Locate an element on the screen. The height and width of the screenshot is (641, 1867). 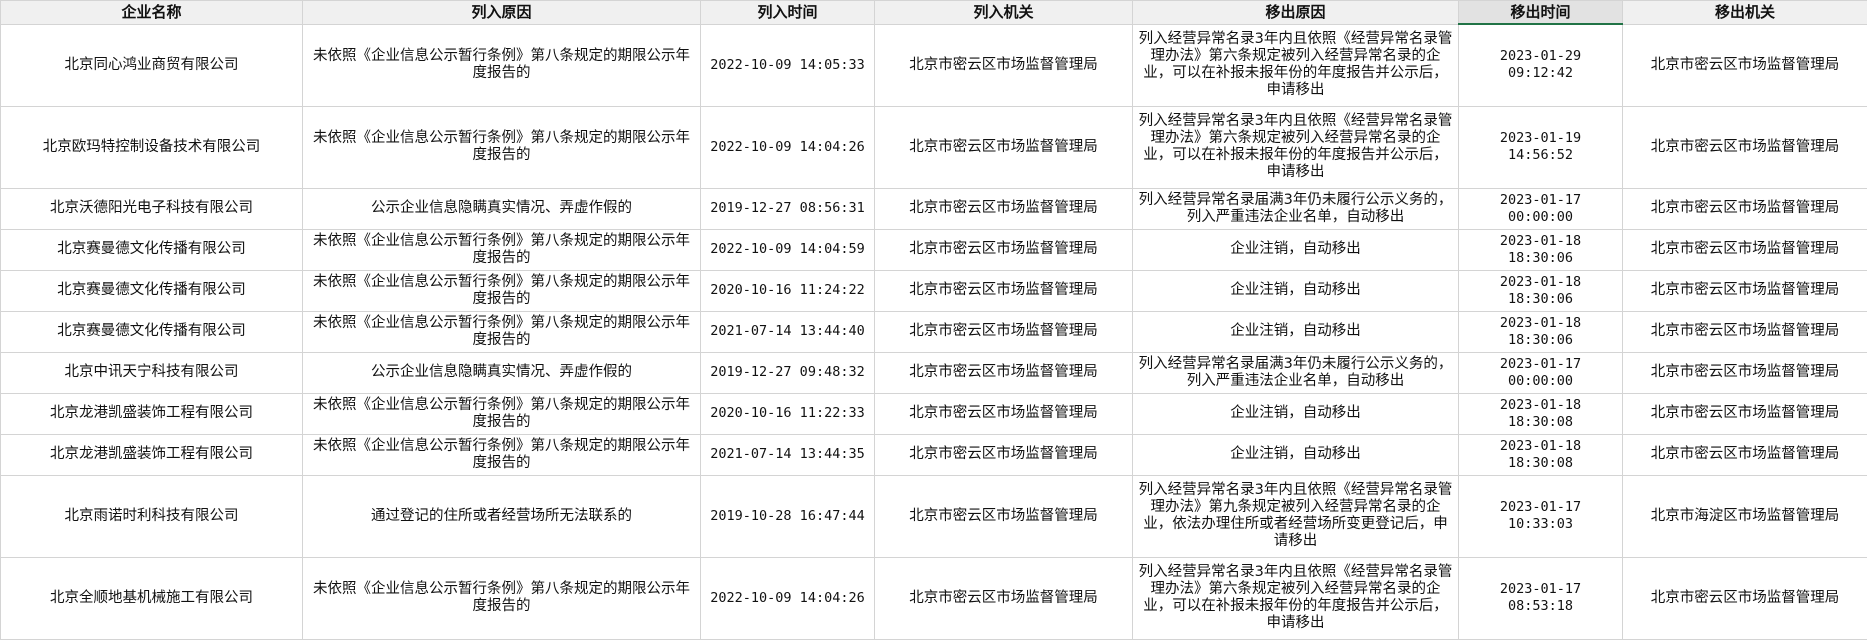
table-cell: 北京沃德阳光电子科技有限公司 is located at coordinates (151, 208).